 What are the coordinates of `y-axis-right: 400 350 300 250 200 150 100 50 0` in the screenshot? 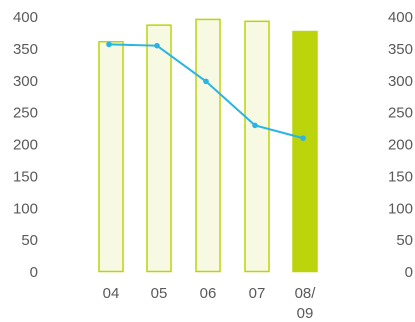 It's located at (400, 145).